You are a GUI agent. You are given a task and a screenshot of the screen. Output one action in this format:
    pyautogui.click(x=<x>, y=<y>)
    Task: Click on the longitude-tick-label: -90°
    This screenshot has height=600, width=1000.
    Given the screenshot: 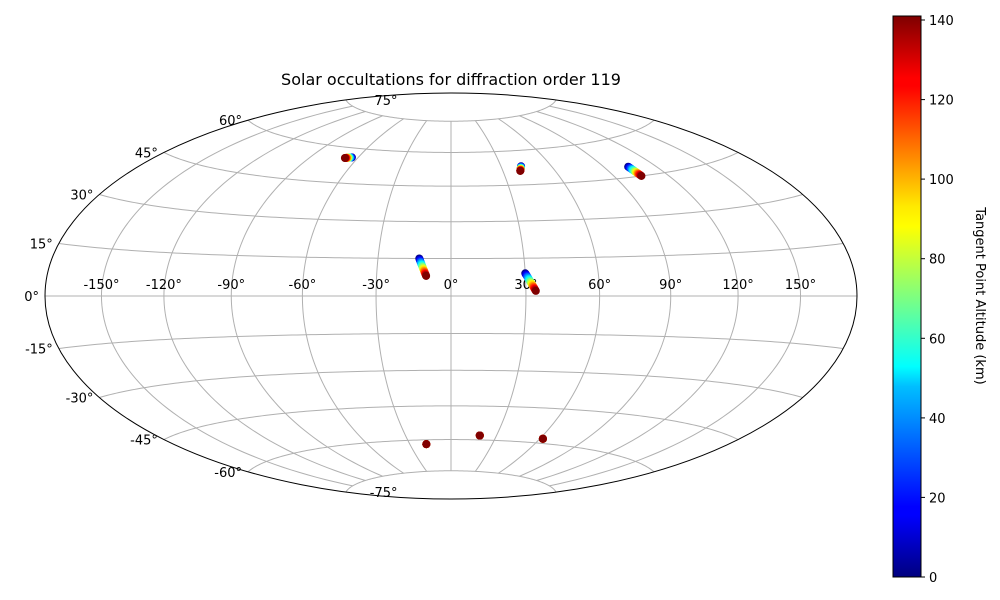 What is the action you would take?
    pyautogui.click(x=231, y=285)
    